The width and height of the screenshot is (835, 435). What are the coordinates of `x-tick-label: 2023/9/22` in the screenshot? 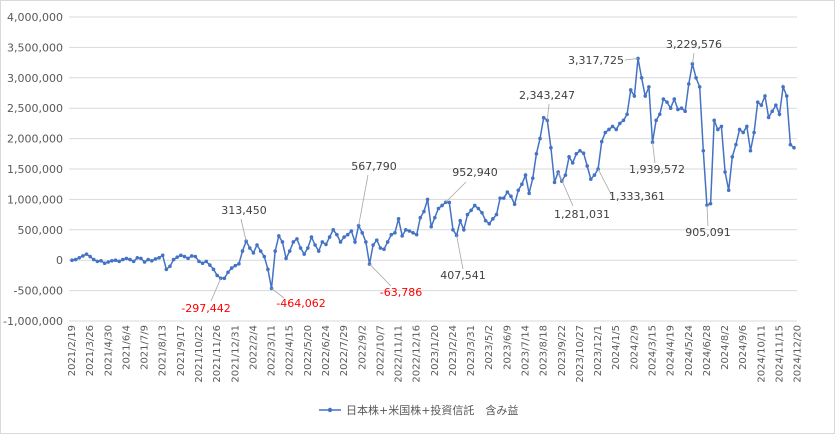 It's located at (562, 350).